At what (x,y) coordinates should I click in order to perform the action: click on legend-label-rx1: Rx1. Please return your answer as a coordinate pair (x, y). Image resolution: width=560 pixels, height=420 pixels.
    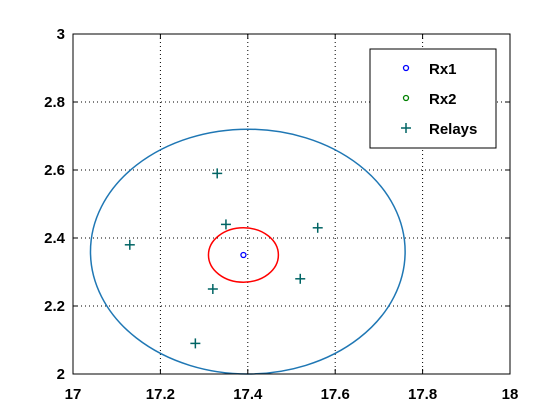
    Looking at the image, I should click on (443, 69).